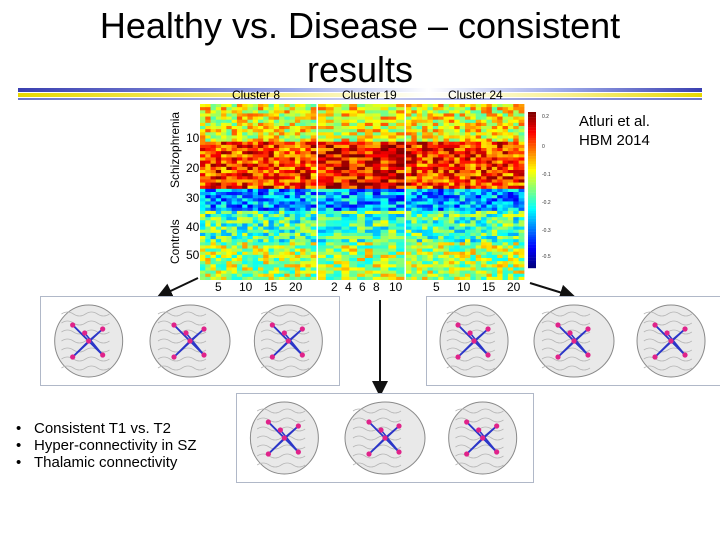  I want to click on colorbar-segment, so click(532, 225).